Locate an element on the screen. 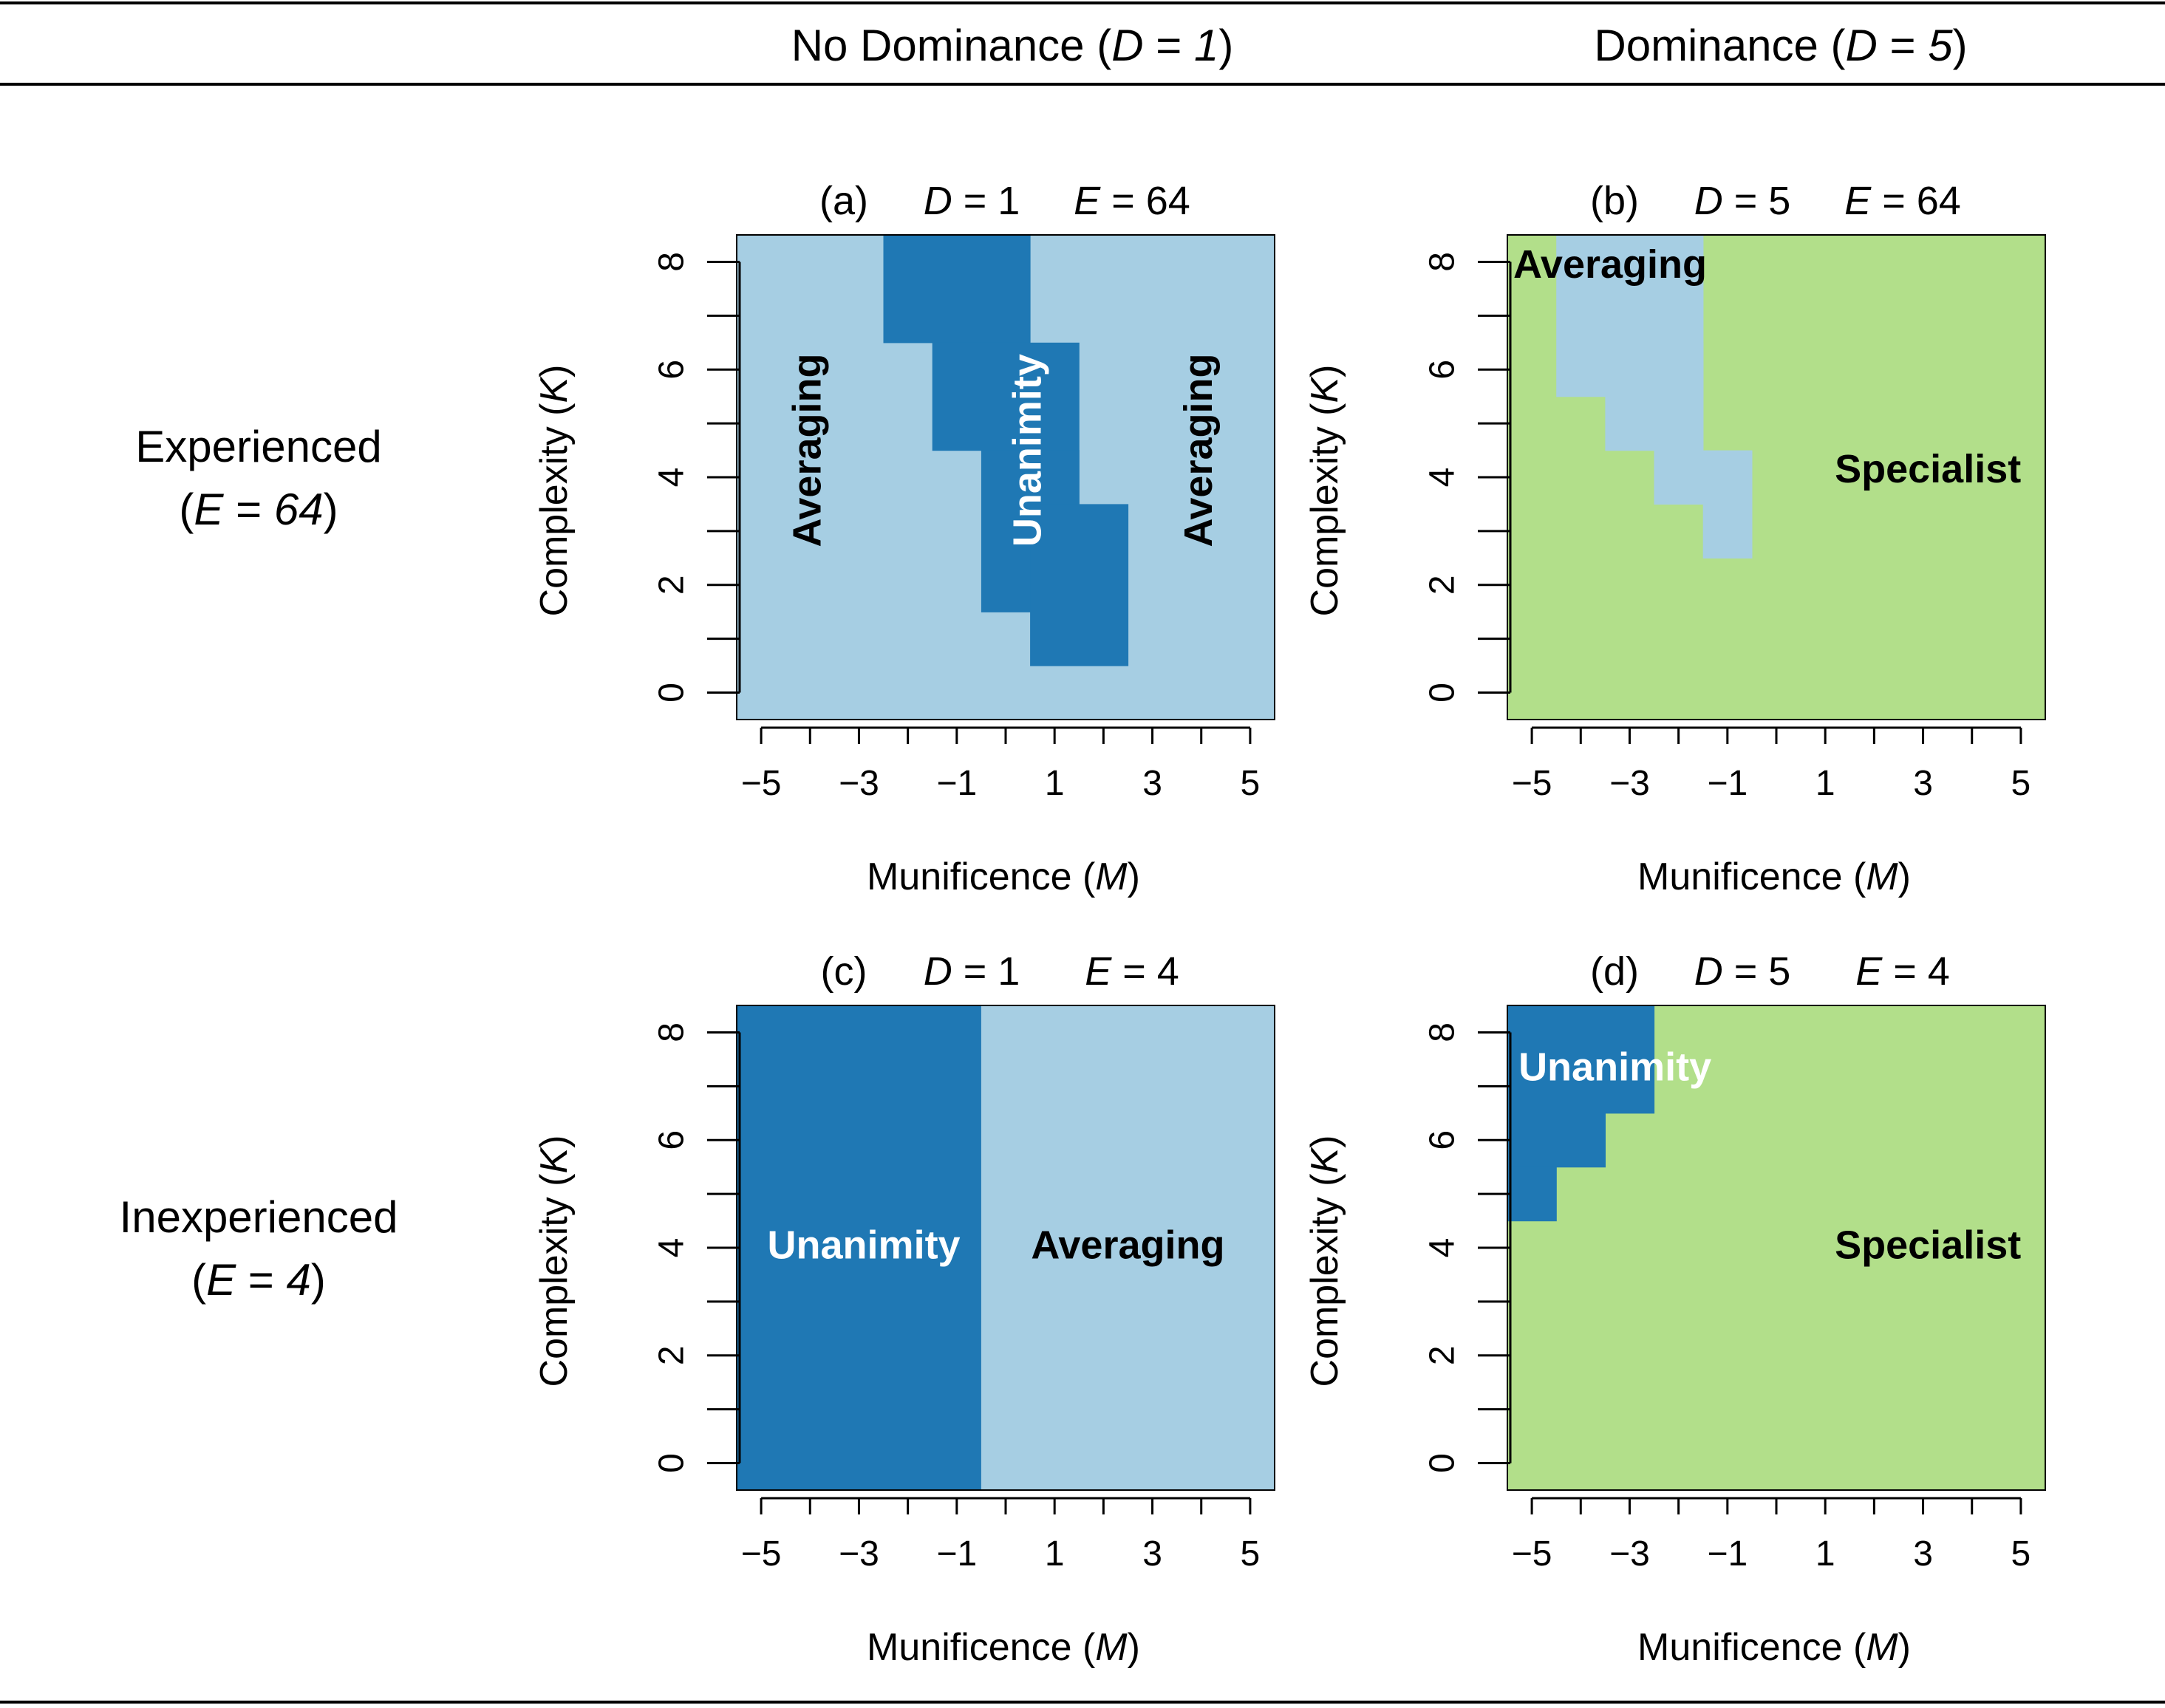 The width and height of the screenshot is (2165, 1708). panel-letter: (b) is located at coordinates (1615, 201).